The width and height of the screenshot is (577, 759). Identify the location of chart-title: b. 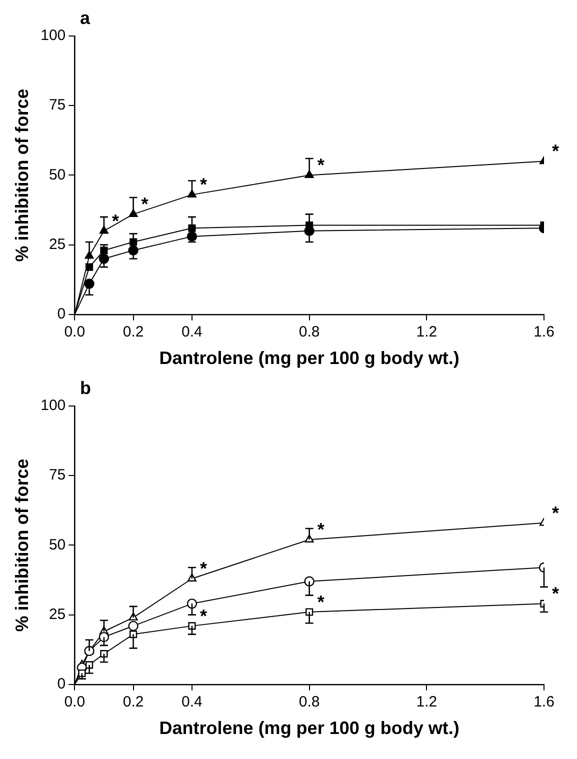
(85, 388).